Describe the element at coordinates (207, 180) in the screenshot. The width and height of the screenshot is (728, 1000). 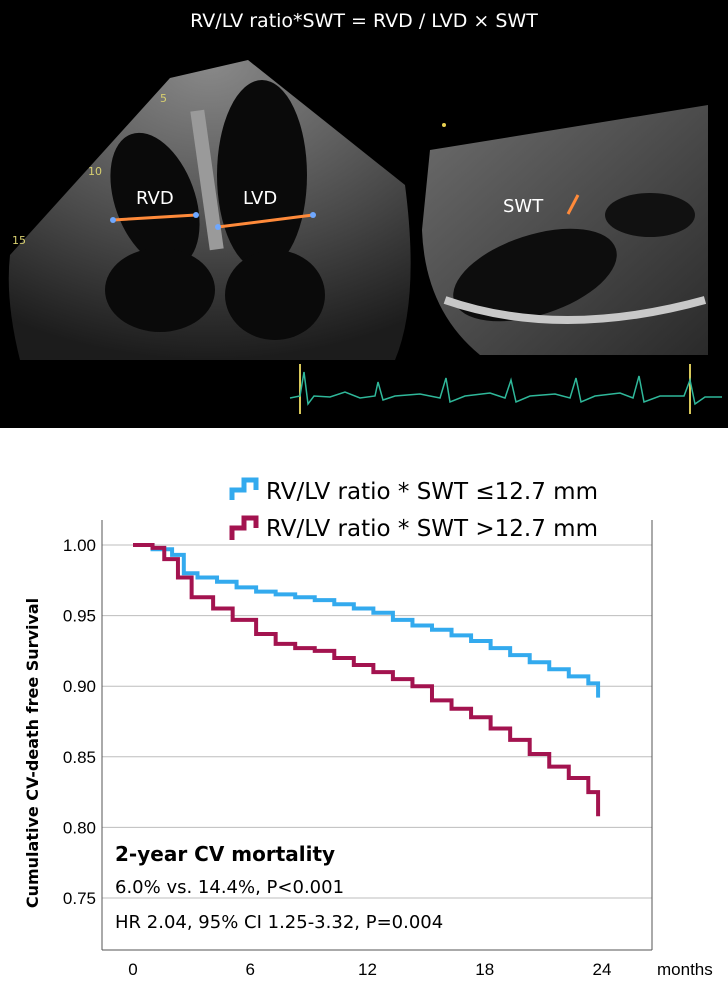
I see `septum` at that location.